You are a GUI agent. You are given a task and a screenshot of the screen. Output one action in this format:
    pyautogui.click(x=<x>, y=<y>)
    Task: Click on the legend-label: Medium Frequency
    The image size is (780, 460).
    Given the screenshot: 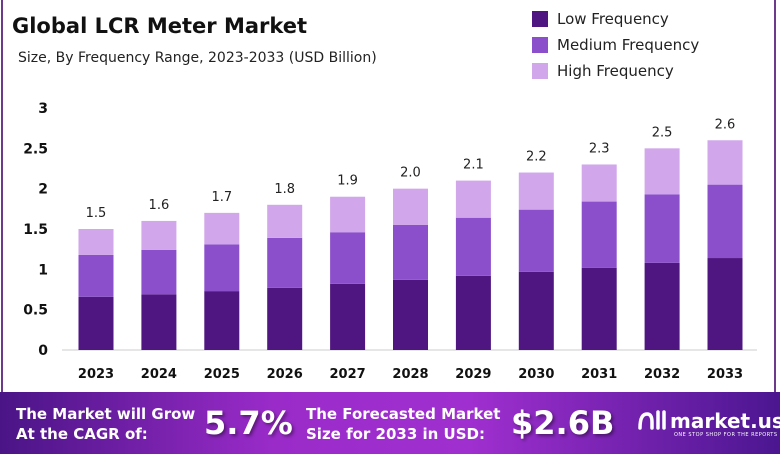 What is the action you would take?
    pyautogui.click(x=628, y=45)
    